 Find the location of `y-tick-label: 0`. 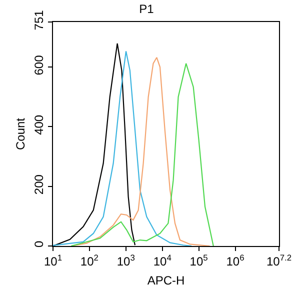

y-tick-label: 0 is located at coordinates (39, 244).